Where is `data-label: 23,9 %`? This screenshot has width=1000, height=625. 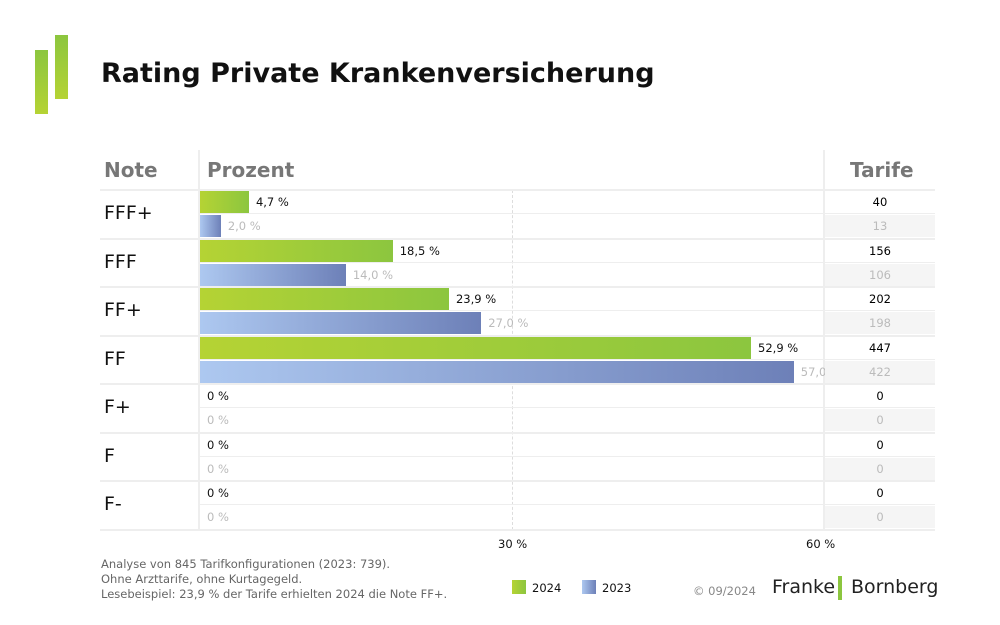
data-label: 23,9 % is located at coordinates (476, 299).